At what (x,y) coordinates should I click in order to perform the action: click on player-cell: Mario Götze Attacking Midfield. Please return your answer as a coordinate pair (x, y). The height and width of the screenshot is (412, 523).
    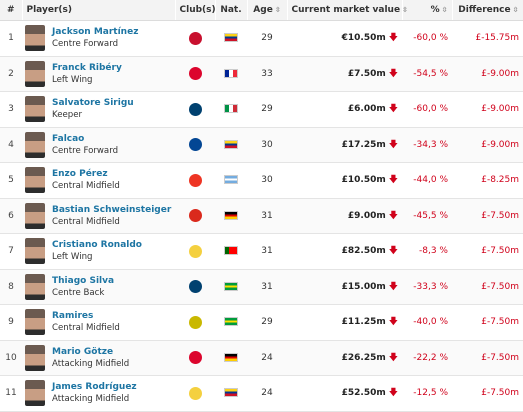
    Looking at the image, I should click on (98, 358).